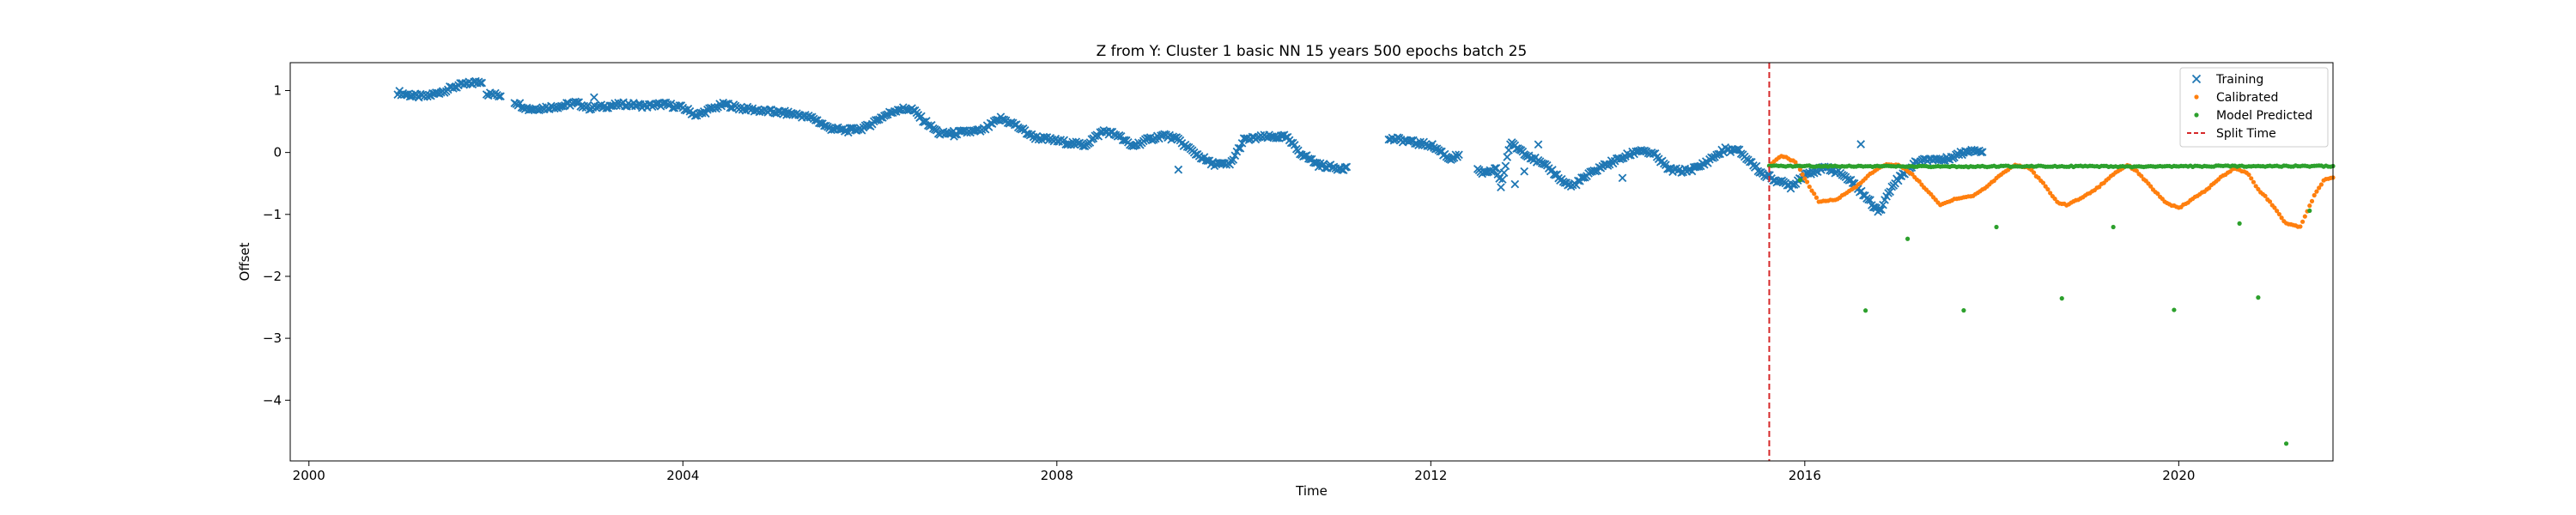 The height and width of the screenshot is (515, 2576). What do you see at coordinates (2196, 115) in the screenshot?
I see `legend-marker-model-predicted` at bounding box center [2196, 115].